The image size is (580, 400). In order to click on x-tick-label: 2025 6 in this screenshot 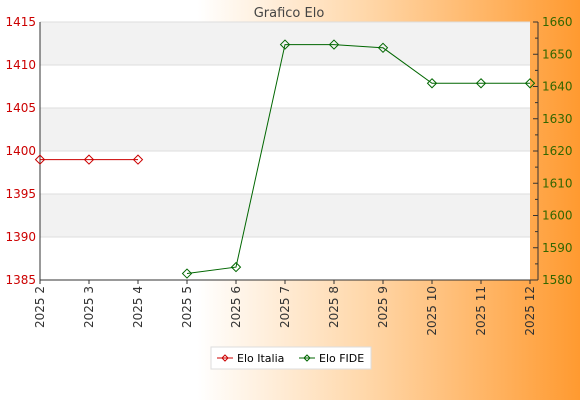, I will do `click(236, 307)`.